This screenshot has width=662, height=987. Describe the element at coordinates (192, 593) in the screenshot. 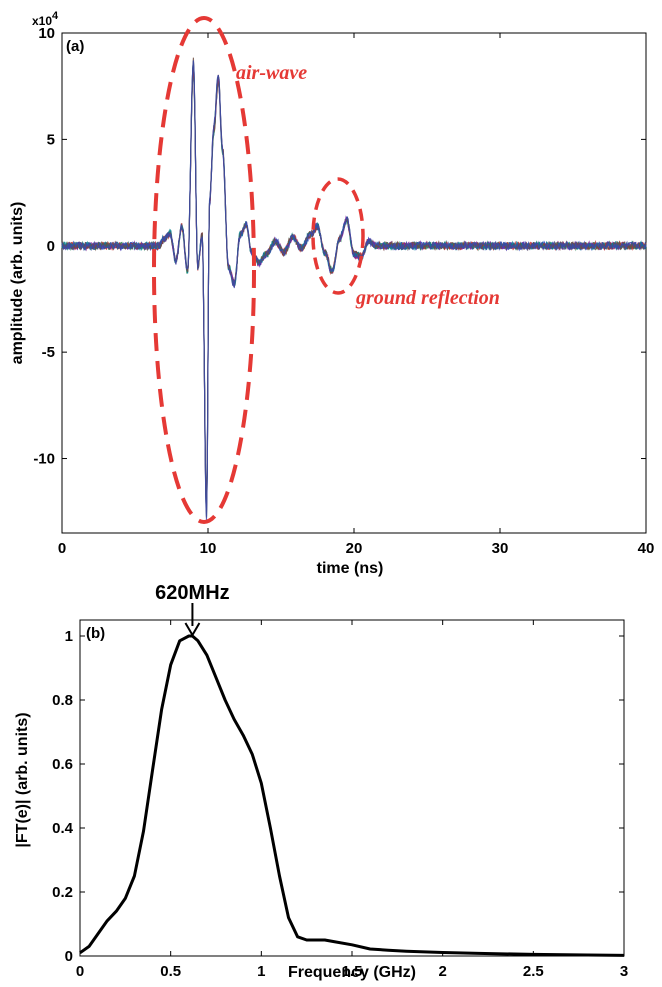

I see `peak-frequency-annotation: 620MHz` at that location.